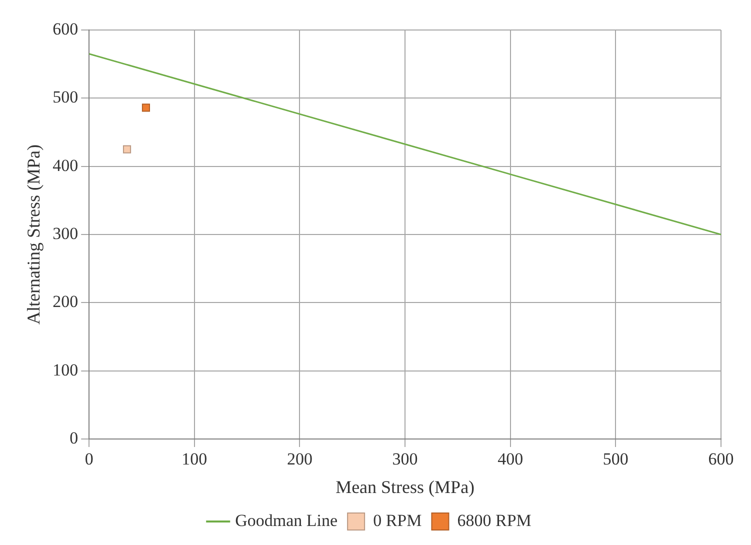 The height and width of the screenshot is (545, 751). What do you see at coordinates (65, 97) in the screenshot?
I see `y-tick-label: 500` at bounding box center [65, 97].